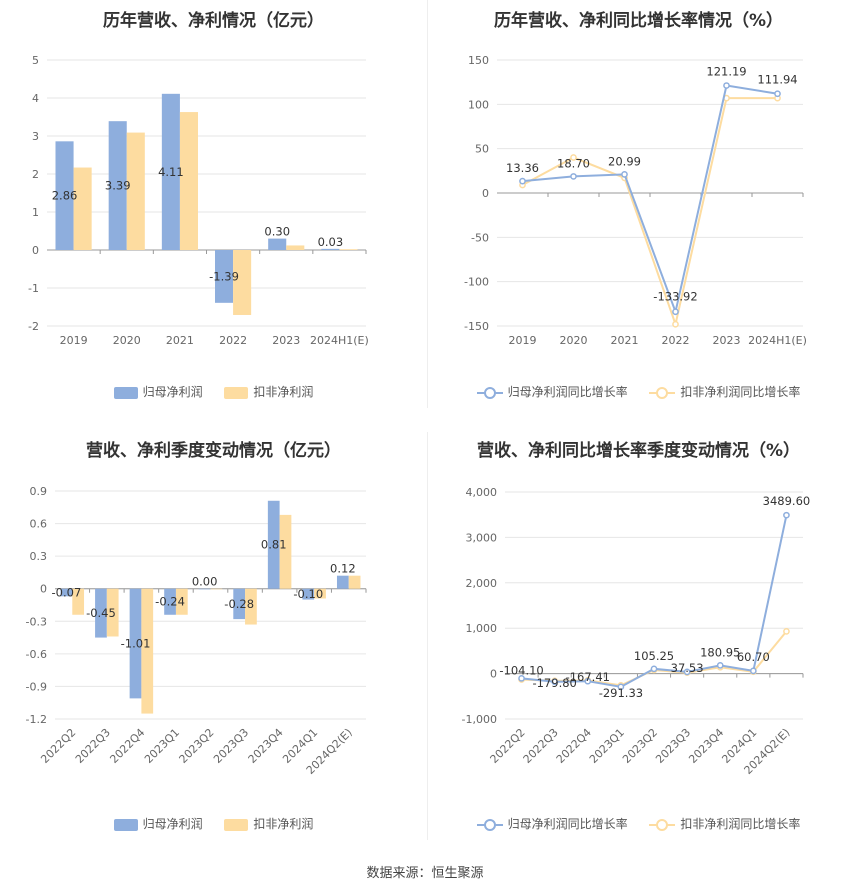 This screenshot has width=850, height=891. I want to click on data-label: 18.70, so click(573, 163).